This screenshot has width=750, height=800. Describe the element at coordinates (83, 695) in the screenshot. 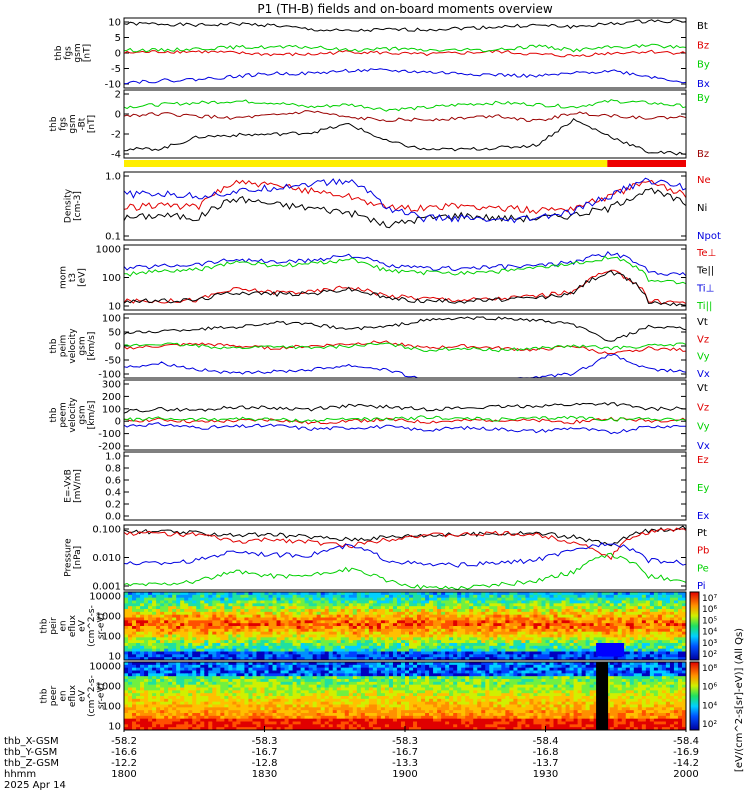

I see `y-axis-label-line: eV` at that location.